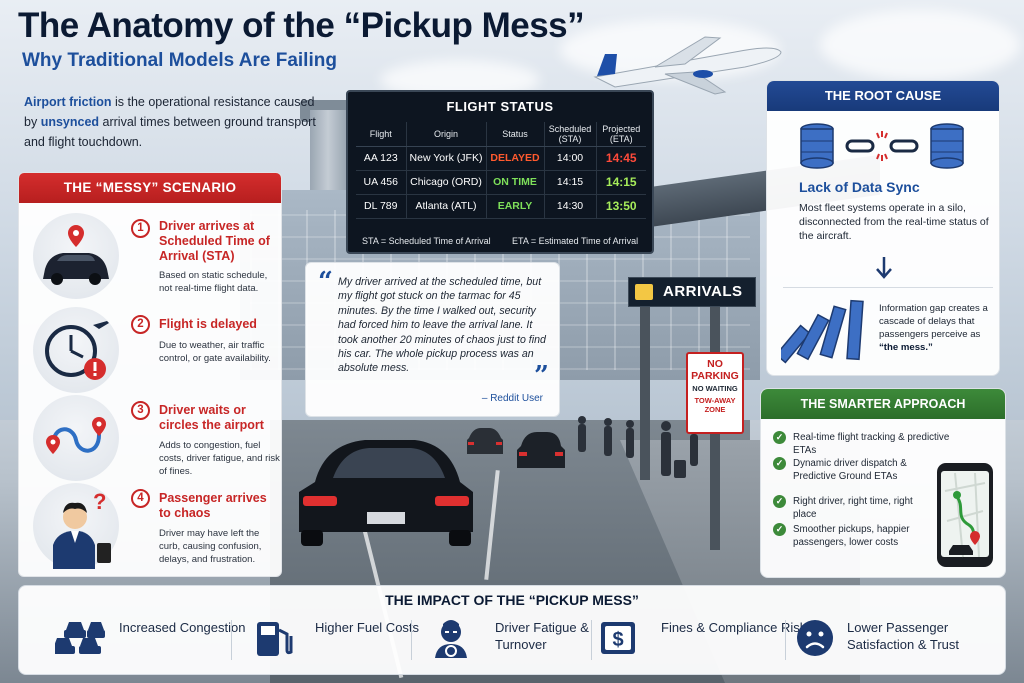  Describe the element at coordinates (853, 508) in the screenshot. I see `approach-text: Right driver, right time, right place` at that location.